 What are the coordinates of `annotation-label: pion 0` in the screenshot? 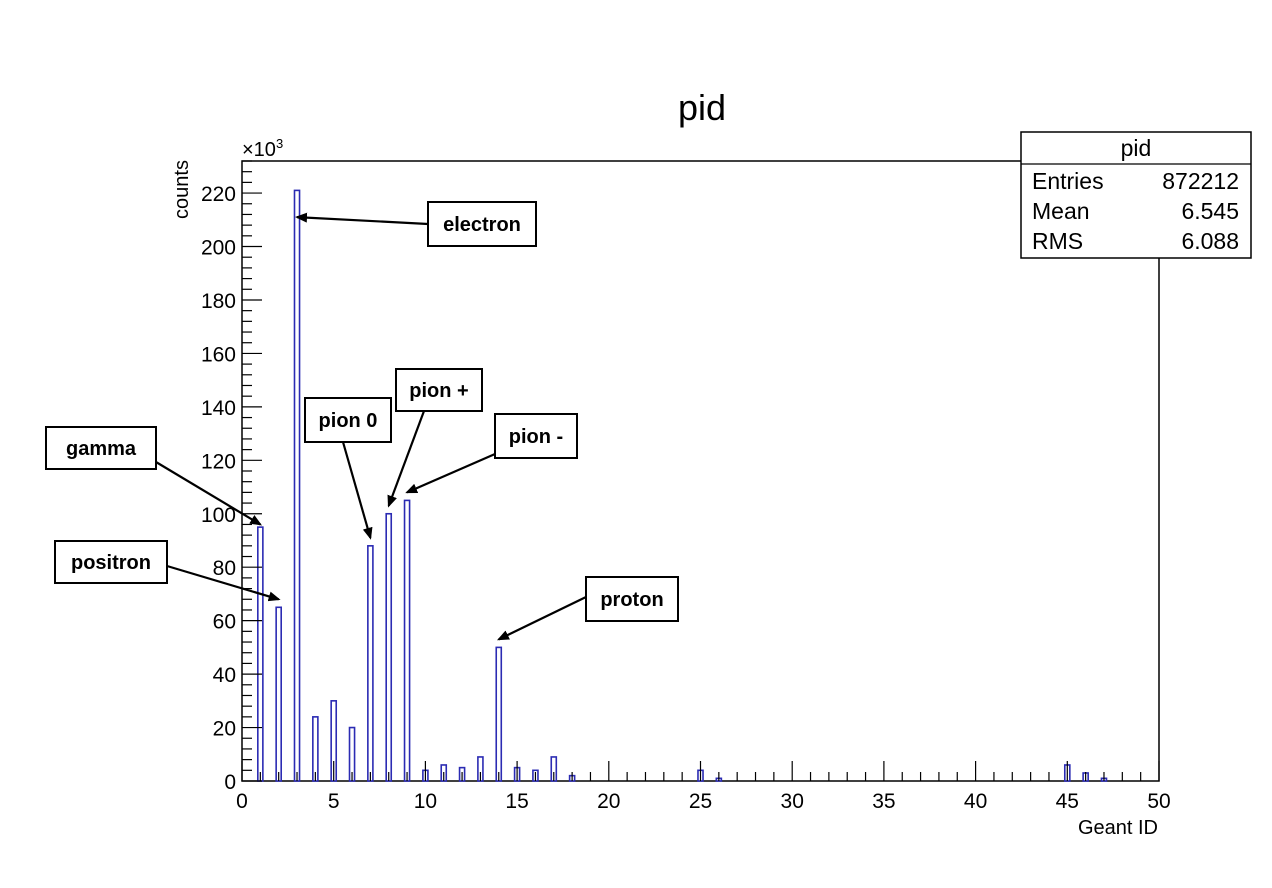 It's located at (348, 421).